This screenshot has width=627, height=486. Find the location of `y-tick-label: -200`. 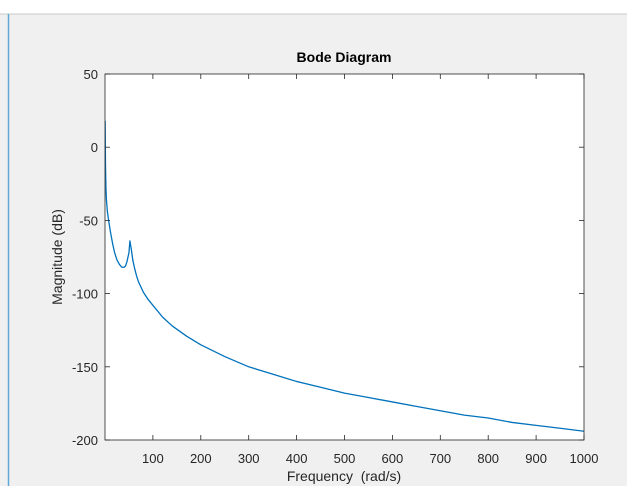

y-tick-label: -200 is located at coordinates (85, 440).